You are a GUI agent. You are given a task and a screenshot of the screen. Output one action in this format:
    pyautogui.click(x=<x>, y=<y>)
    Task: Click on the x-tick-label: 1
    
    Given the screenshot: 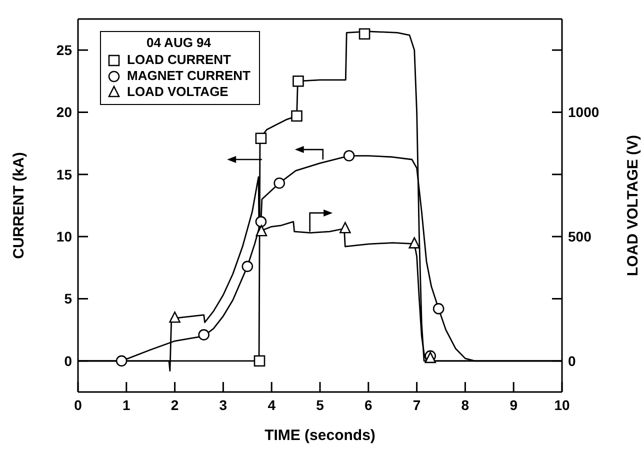 What is the action you would take?
    pyautogui.click(x=126, y=404)
    